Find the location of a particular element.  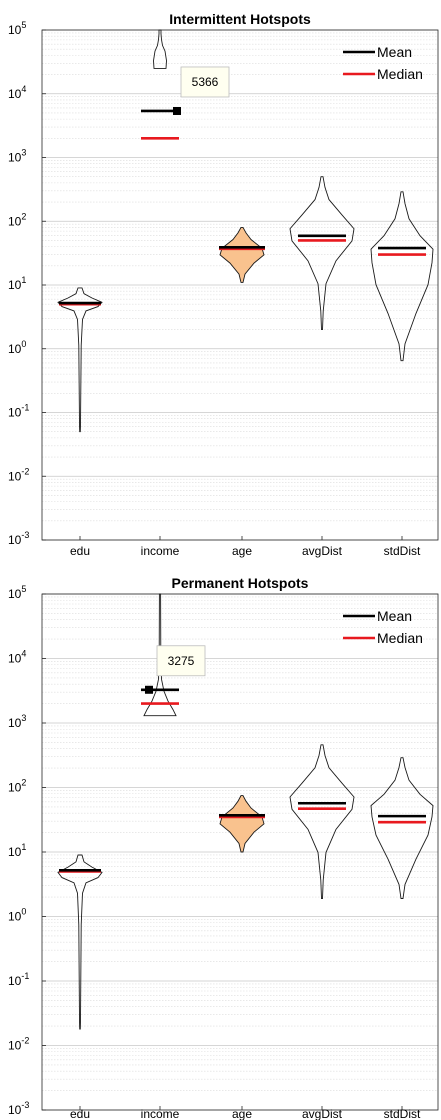

datatip-label: 5366 is located at coordinates (205, 82).